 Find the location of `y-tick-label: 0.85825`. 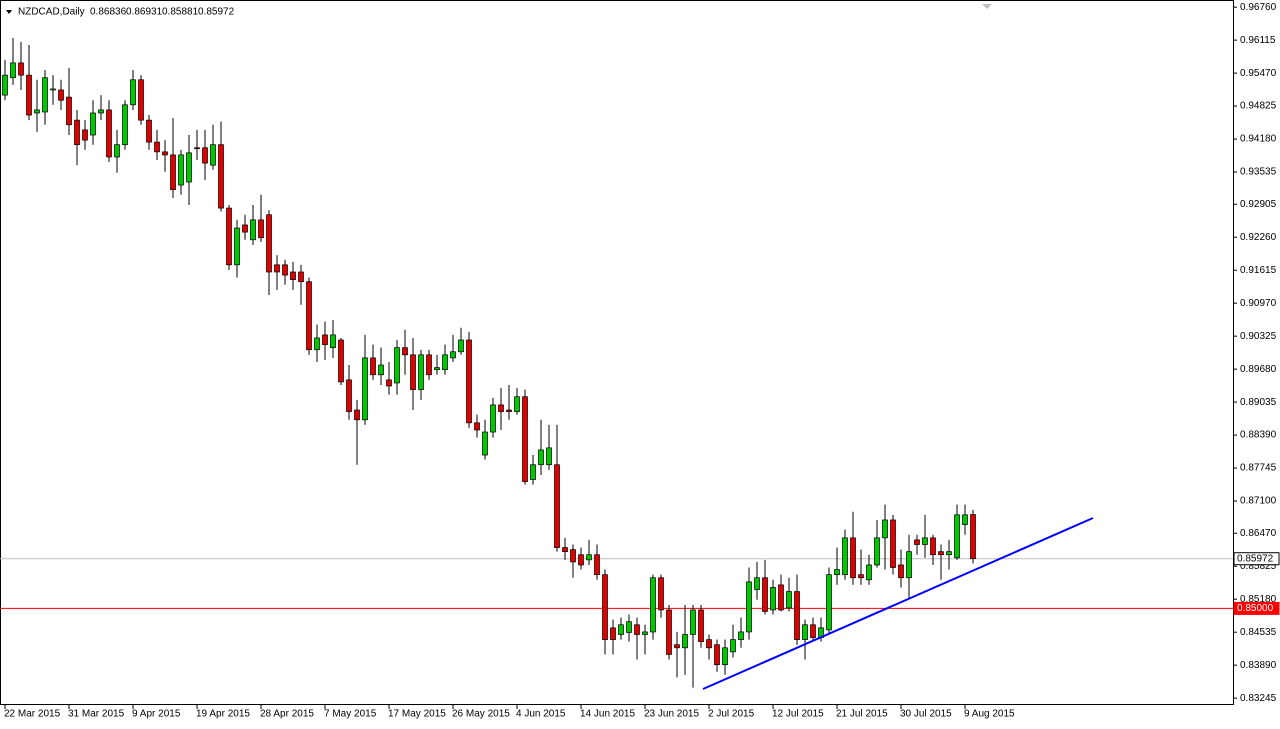

y-tick-label: 0.85825 is located at coordinates (1258, 566).